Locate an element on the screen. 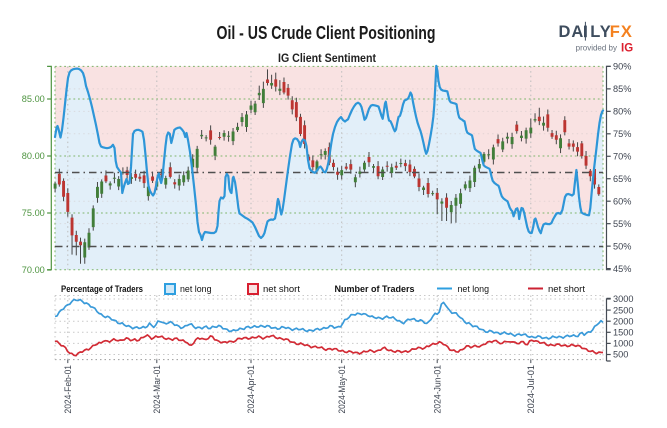  svg-text: 80% is located at coordinates (622, 112).